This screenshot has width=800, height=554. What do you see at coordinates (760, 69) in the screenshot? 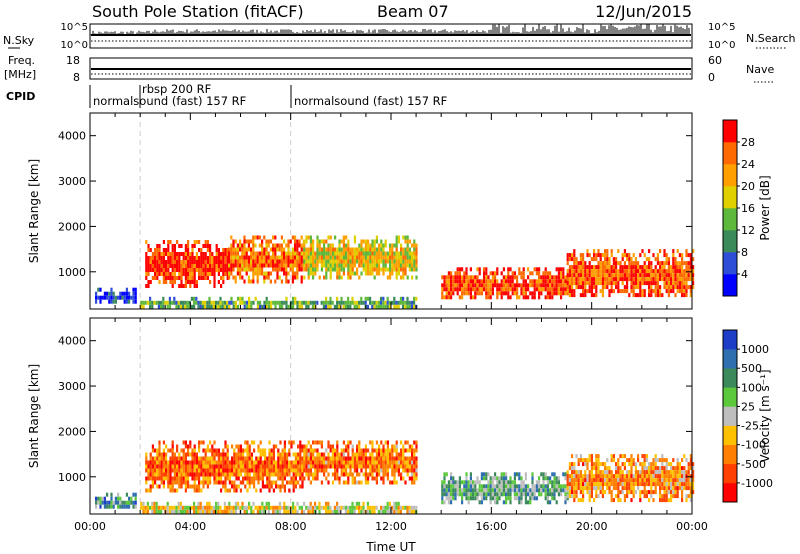
I see `nave-label: Nave` at bounding box center [760, 69].